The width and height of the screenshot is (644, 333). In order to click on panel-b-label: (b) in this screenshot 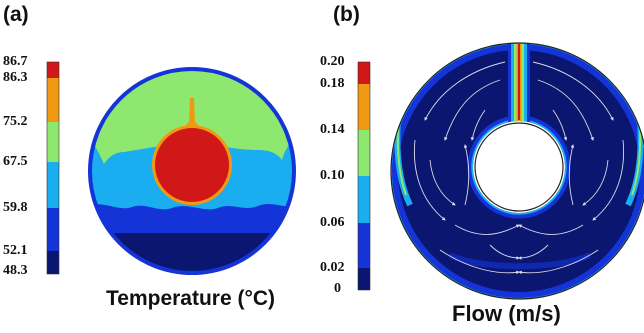, I will do `click(346, 14)`.